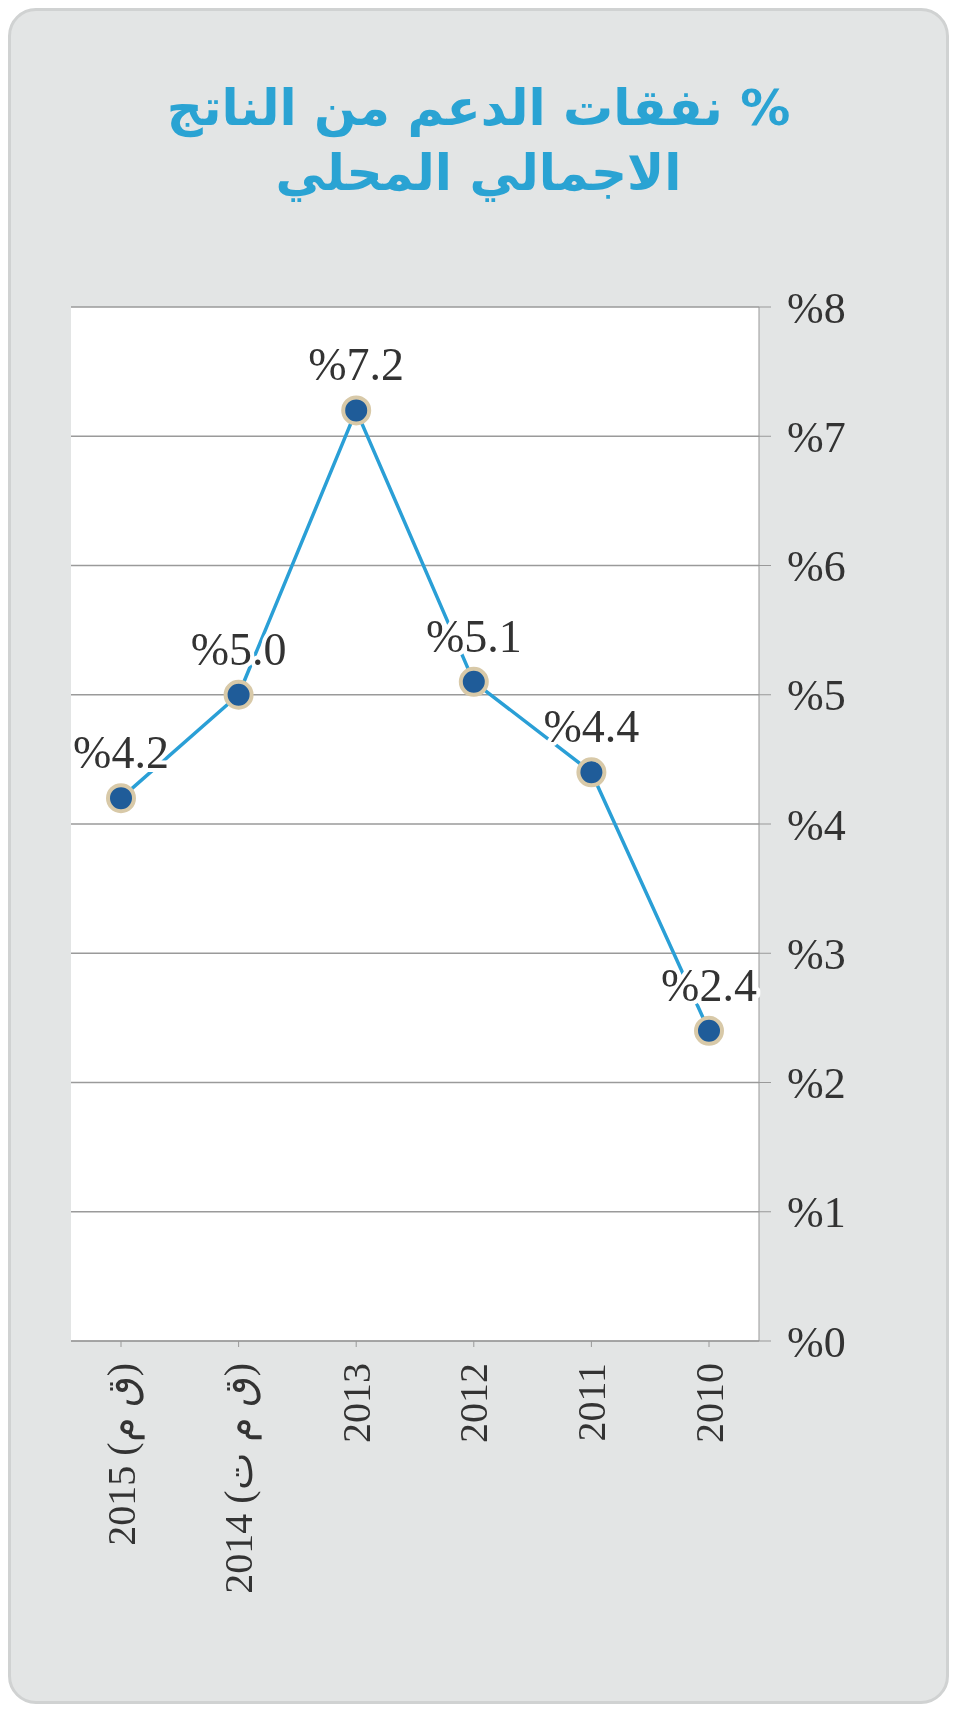  Describe the element at coordinates (816, 696) in the screenshot. I see `y-tick-label: %5` at that location.